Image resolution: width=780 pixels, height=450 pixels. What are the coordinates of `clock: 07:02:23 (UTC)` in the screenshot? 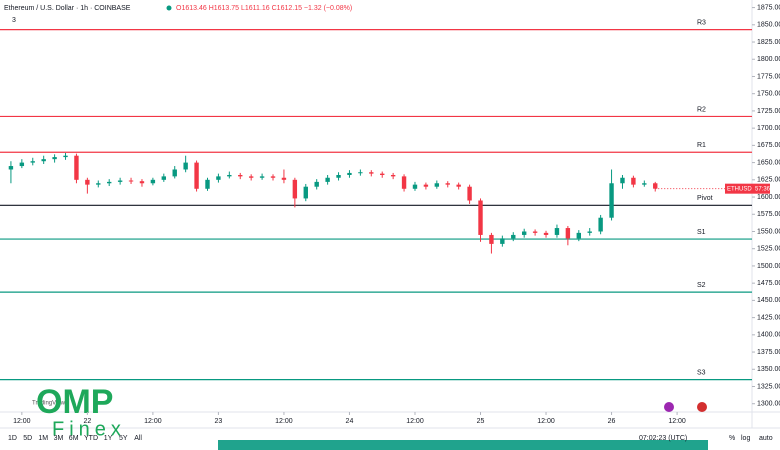 It's located at (663, 438).